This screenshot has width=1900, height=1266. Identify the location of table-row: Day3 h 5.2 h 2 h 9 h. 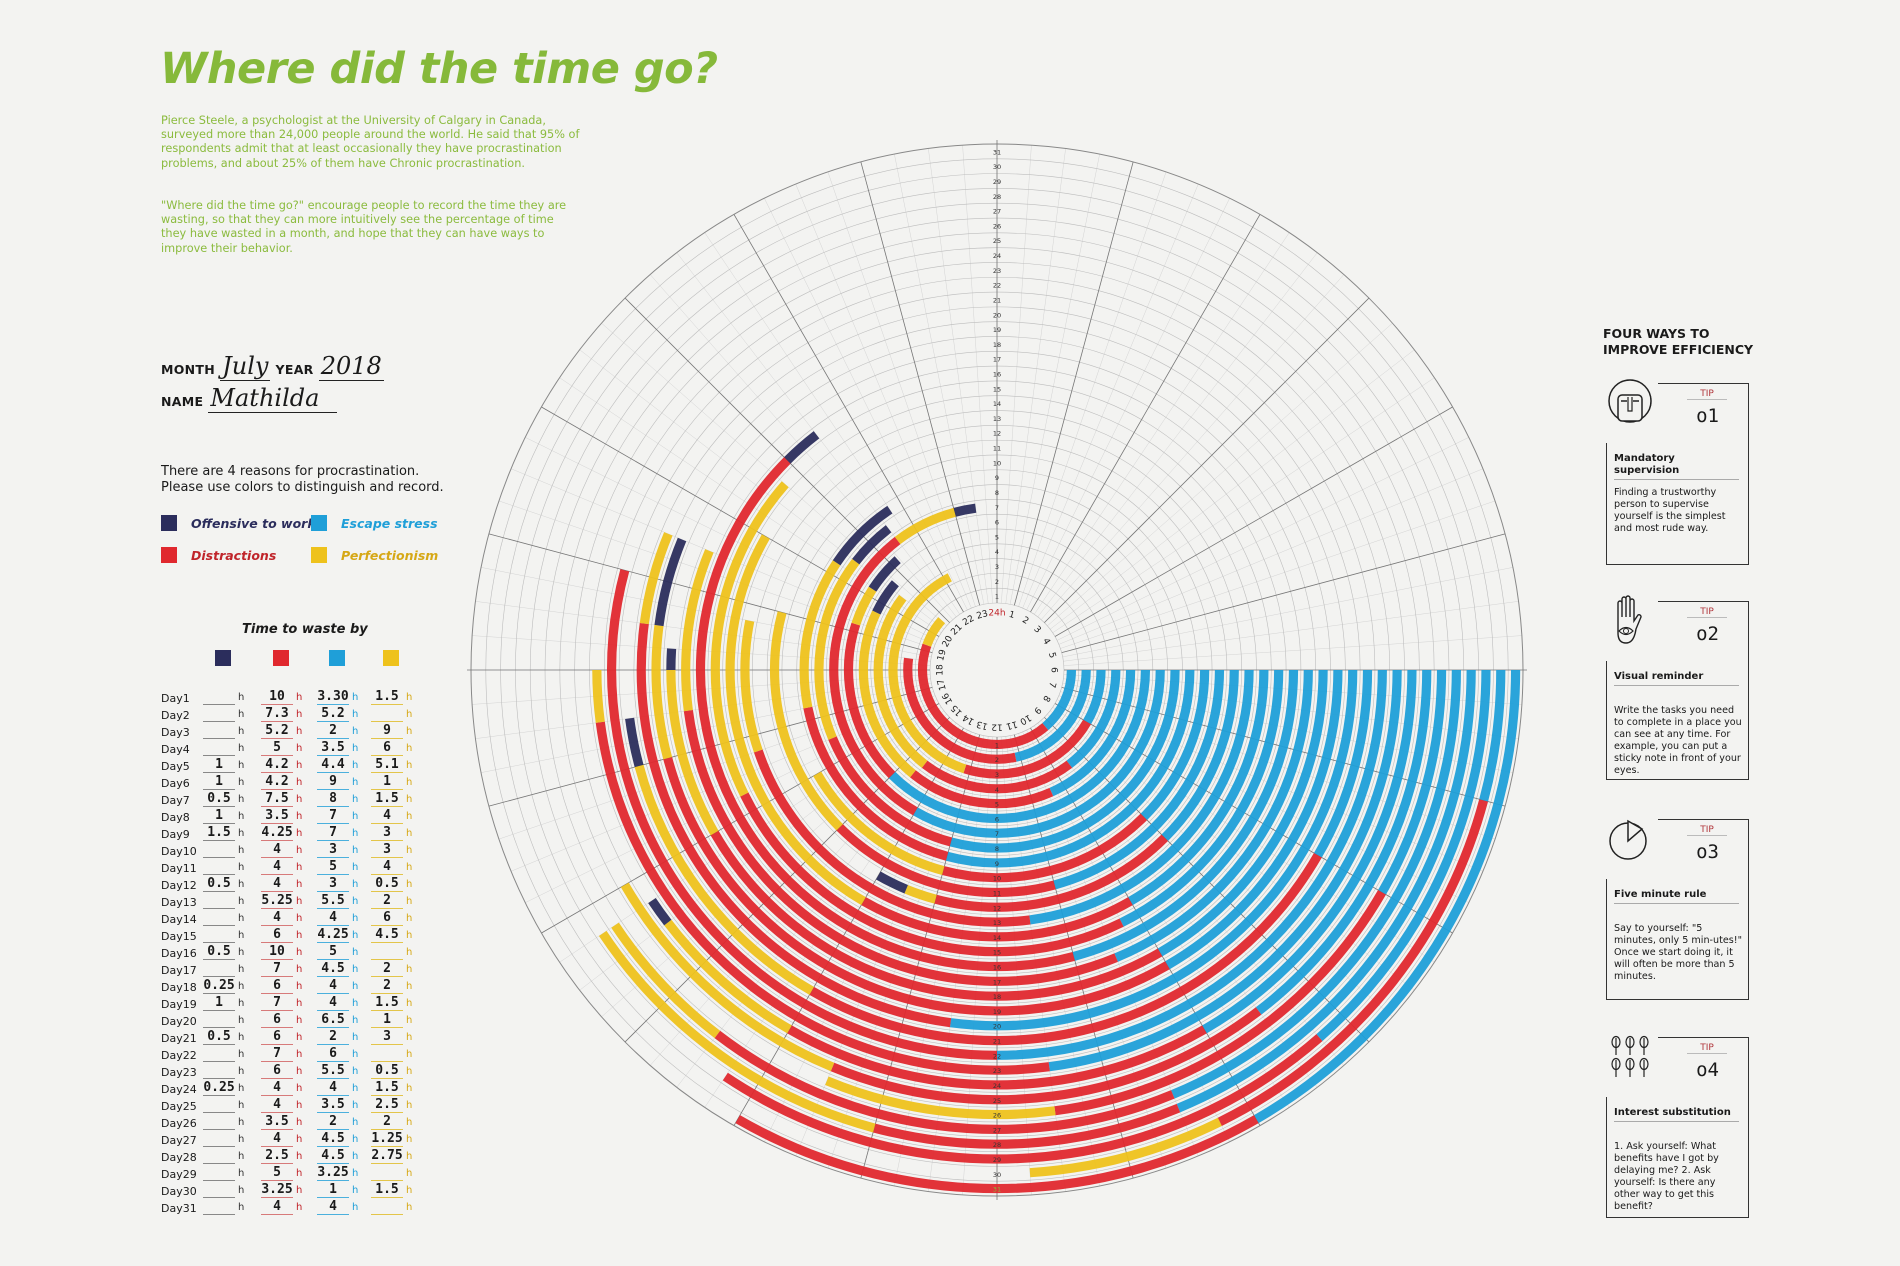
(311, 732).